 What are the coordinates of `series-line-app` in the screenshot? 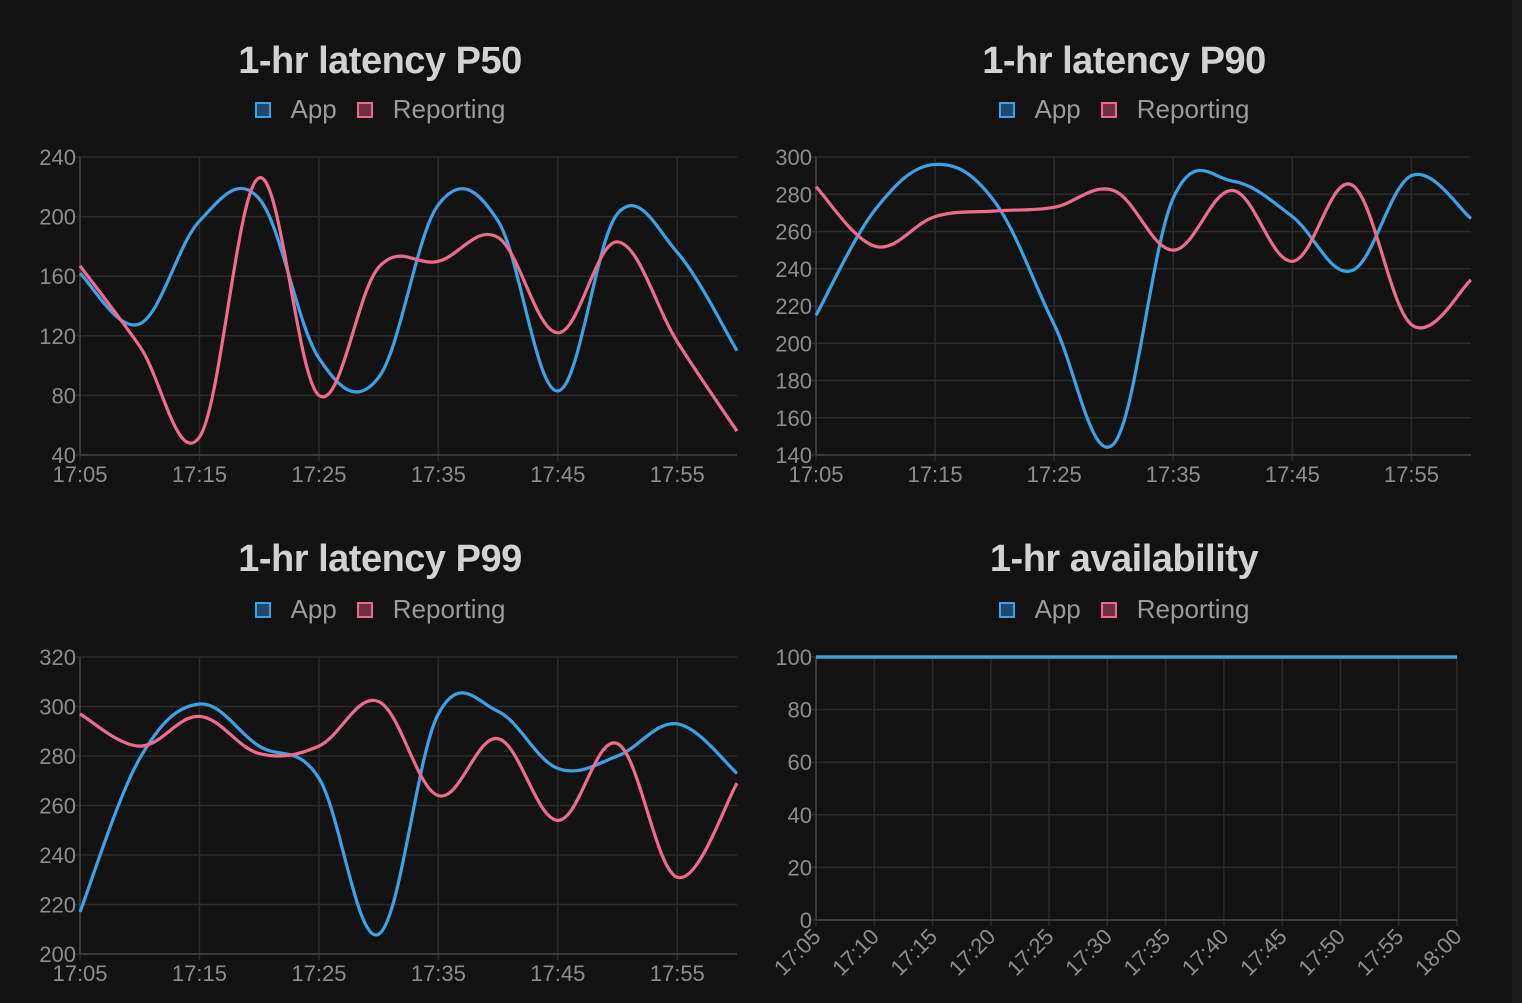 It's located at (408, 814).